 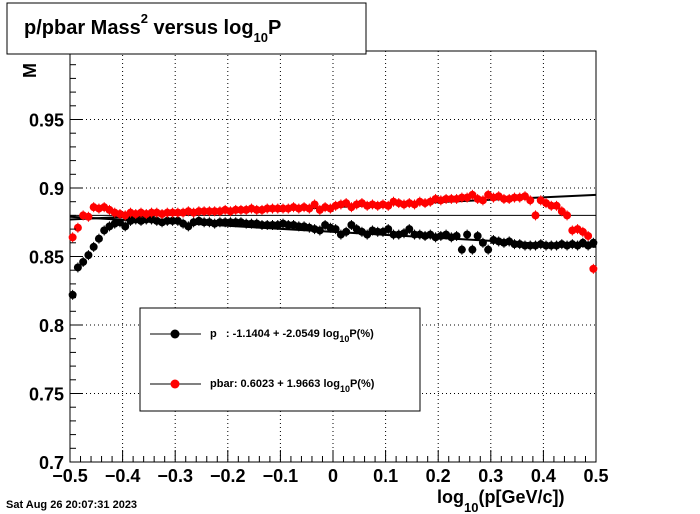 What do you see at coordinates (333, 476) in the screenshot?
I see `x-tick-label: 0` at bounding box center [333, 476].